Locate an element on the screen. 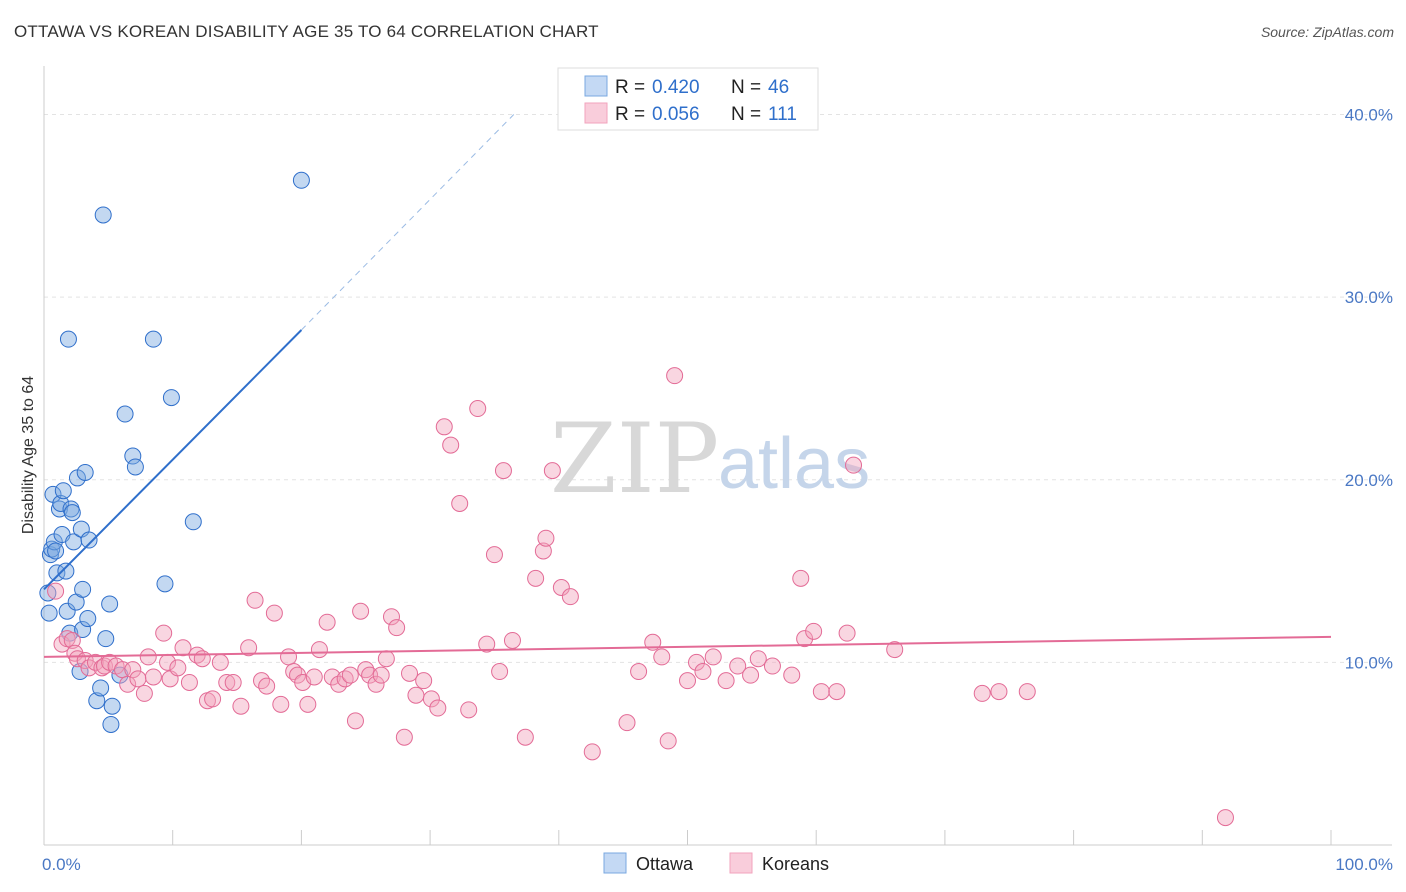 This screenshot has height=892, width=1406. bottom-legend: Ottawa Koreans is located at coordinates (716, 863).